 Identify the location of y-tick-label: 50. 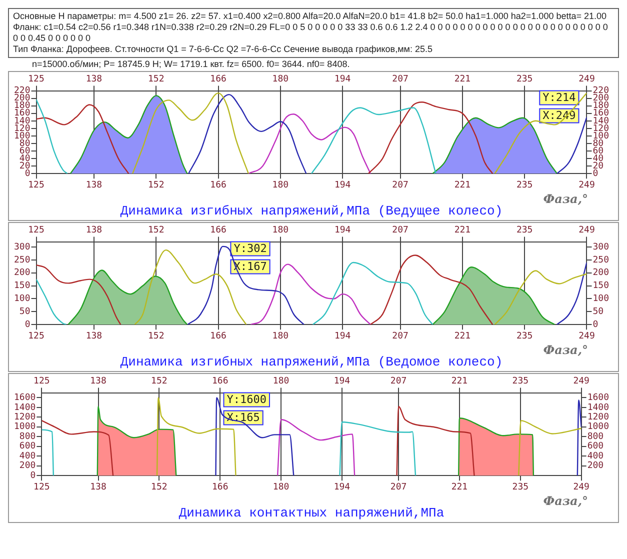
(24, 312).